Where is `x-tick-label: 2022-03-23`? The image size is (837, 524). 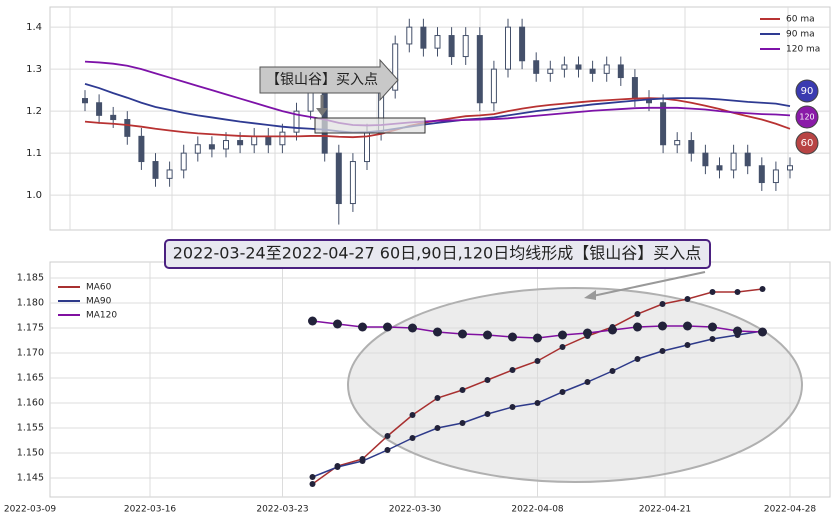 x-tick-label: 2022-03-23 is located at coordinates (282, 510).